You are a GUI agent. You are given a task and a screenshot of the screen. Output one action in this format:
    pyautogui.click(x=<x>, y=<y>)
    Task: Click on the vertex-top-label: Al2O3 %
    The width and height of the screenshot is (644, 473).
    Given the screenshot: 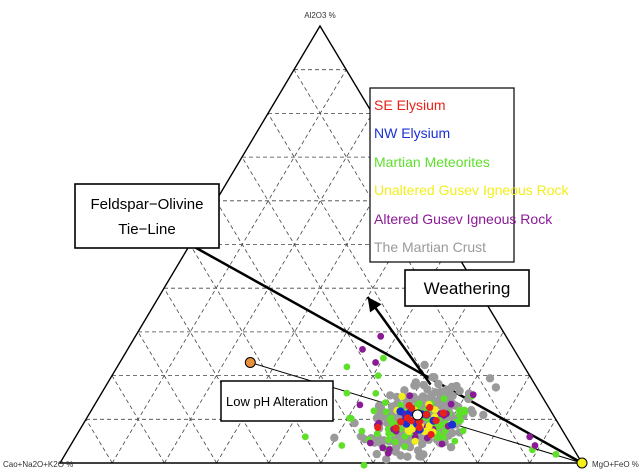 What is the action you would take?
    pyautogui.click(x=320, y=15)
    